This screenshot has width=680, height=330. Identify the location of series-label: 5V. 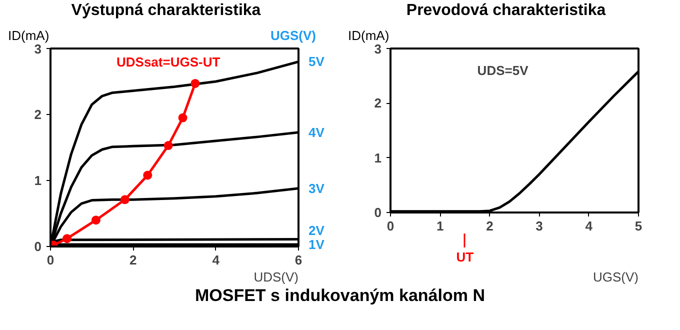
(316, 62).